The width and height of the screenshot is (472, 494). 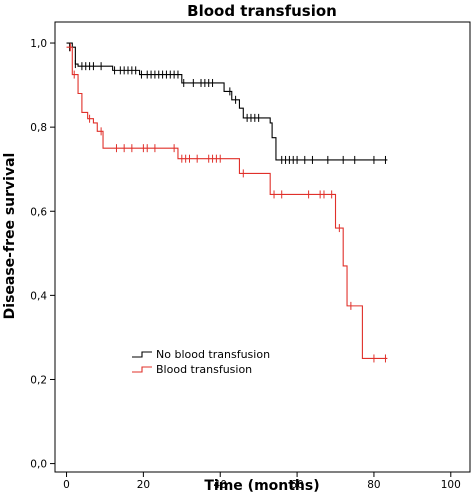 What do you see at coordinates (38, 465) in the screenshot?
I see `y-tick-label: 0,0` at bounding box center [38, 465].